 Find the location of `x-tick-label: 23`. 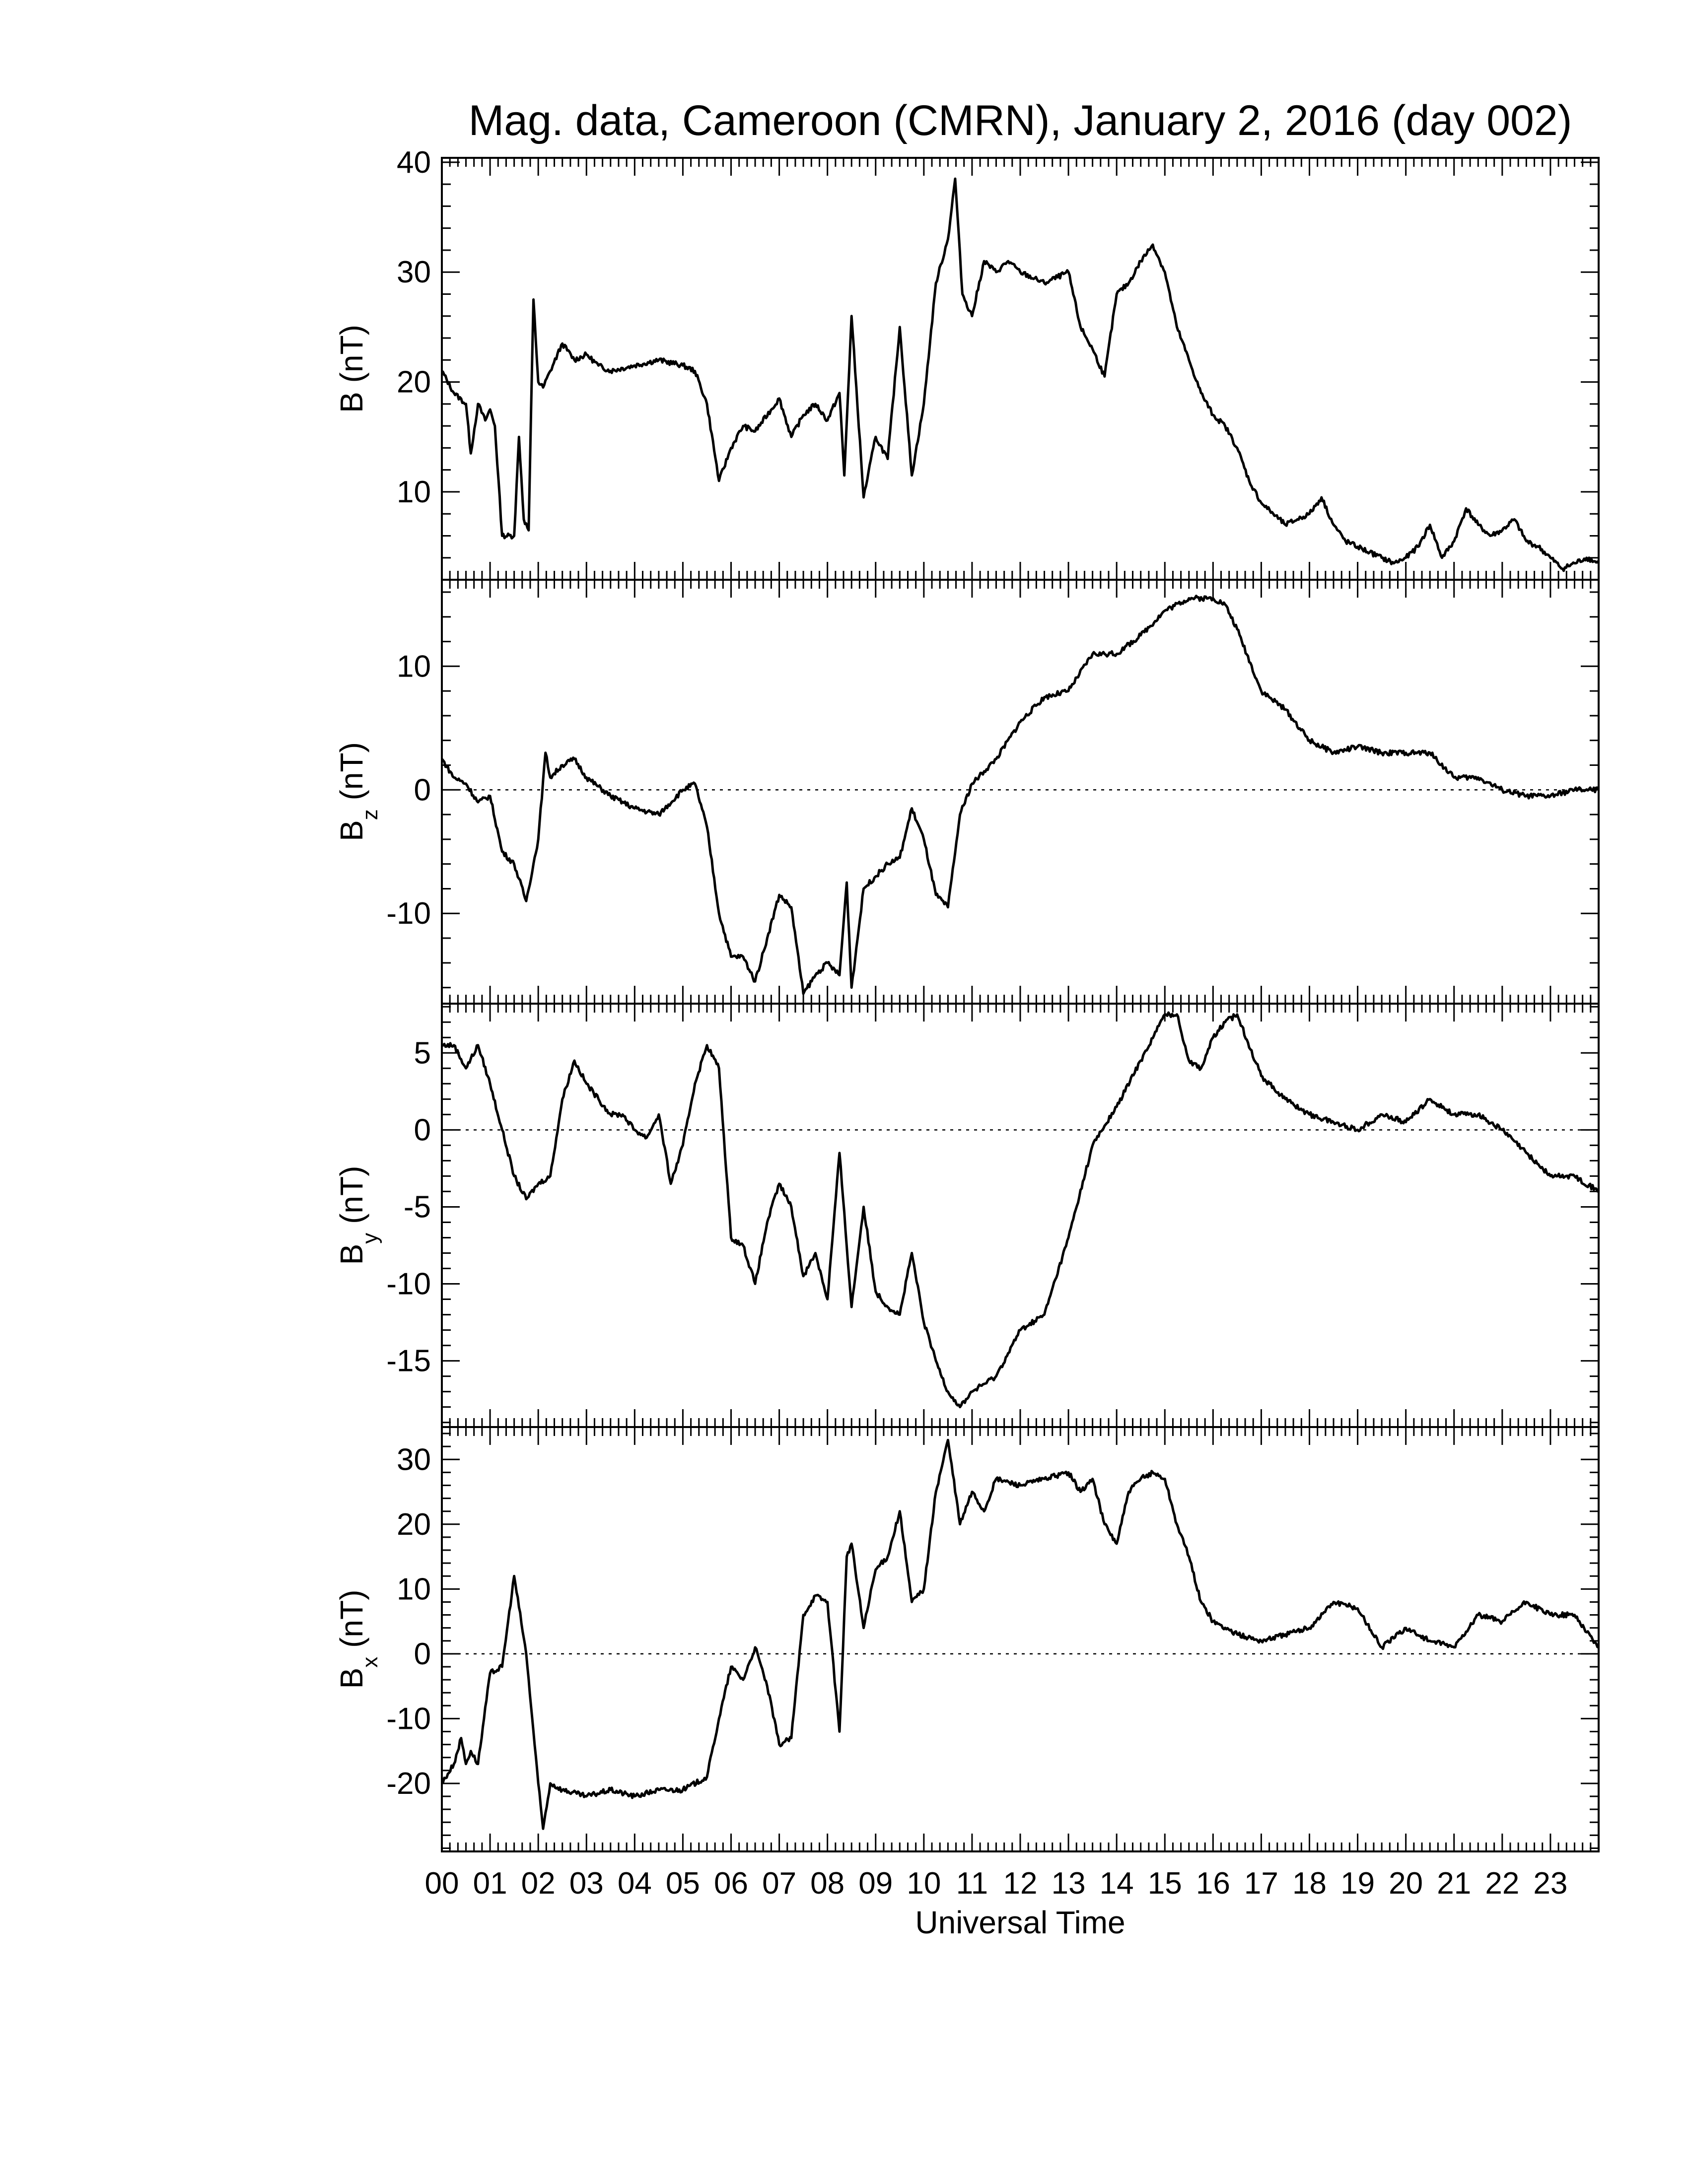

x-tick-label: 23 is located at coordinates (1550, 1883).